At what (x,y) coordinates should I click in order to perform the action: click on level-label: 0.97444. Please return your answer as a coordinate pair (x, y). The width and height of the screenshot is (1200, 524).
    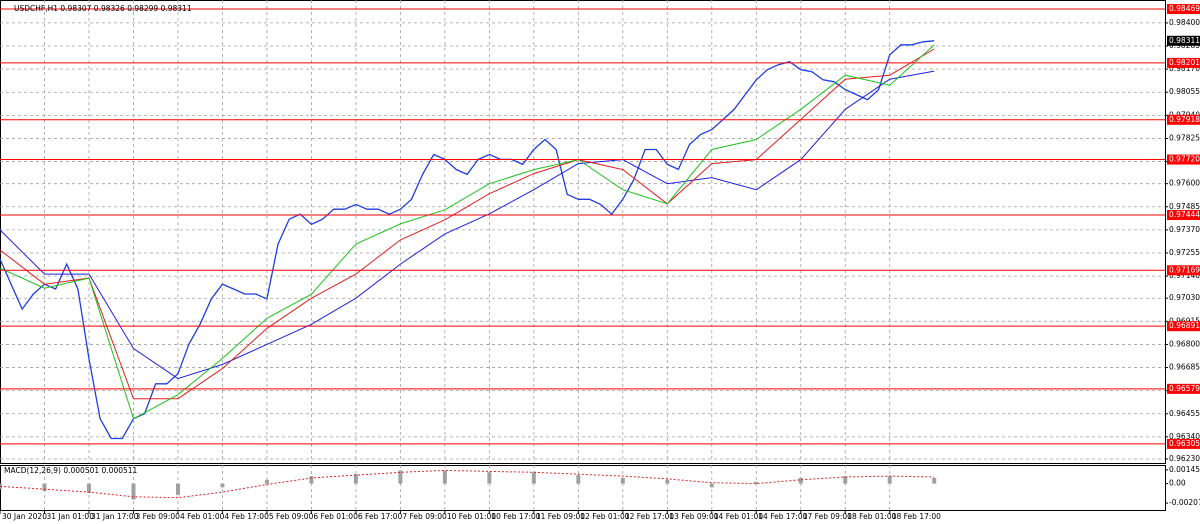
    Looking at the image, I should click on (1184, 214).